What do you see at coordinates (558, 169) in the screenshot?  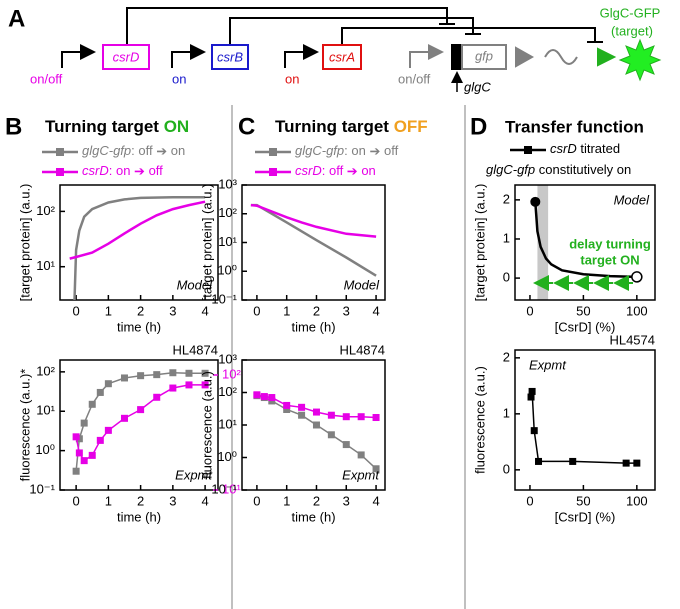 I see `legend-entry: glgC-gfp constitutively on` at bounding box center [558, 169].